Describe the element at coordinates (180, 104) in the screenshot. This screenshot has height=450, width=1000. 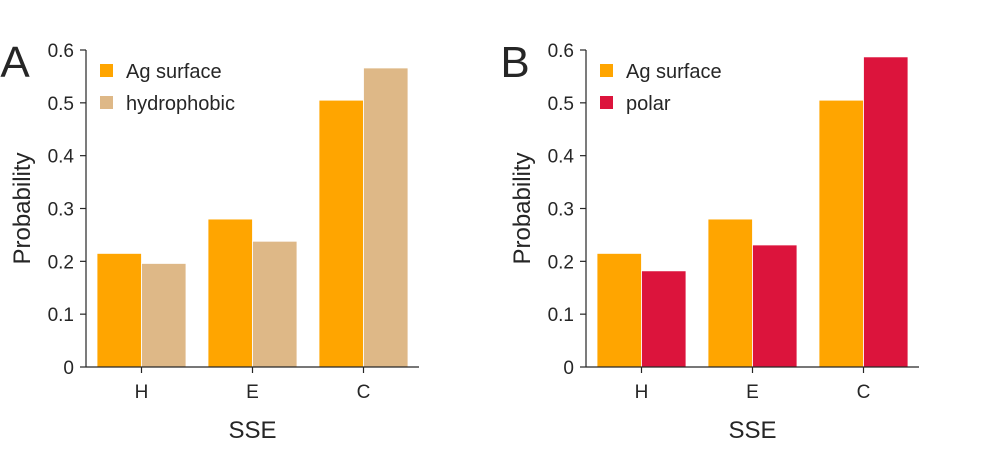
I see `legend-label-hydrophobic: hydrophobic` at that location.